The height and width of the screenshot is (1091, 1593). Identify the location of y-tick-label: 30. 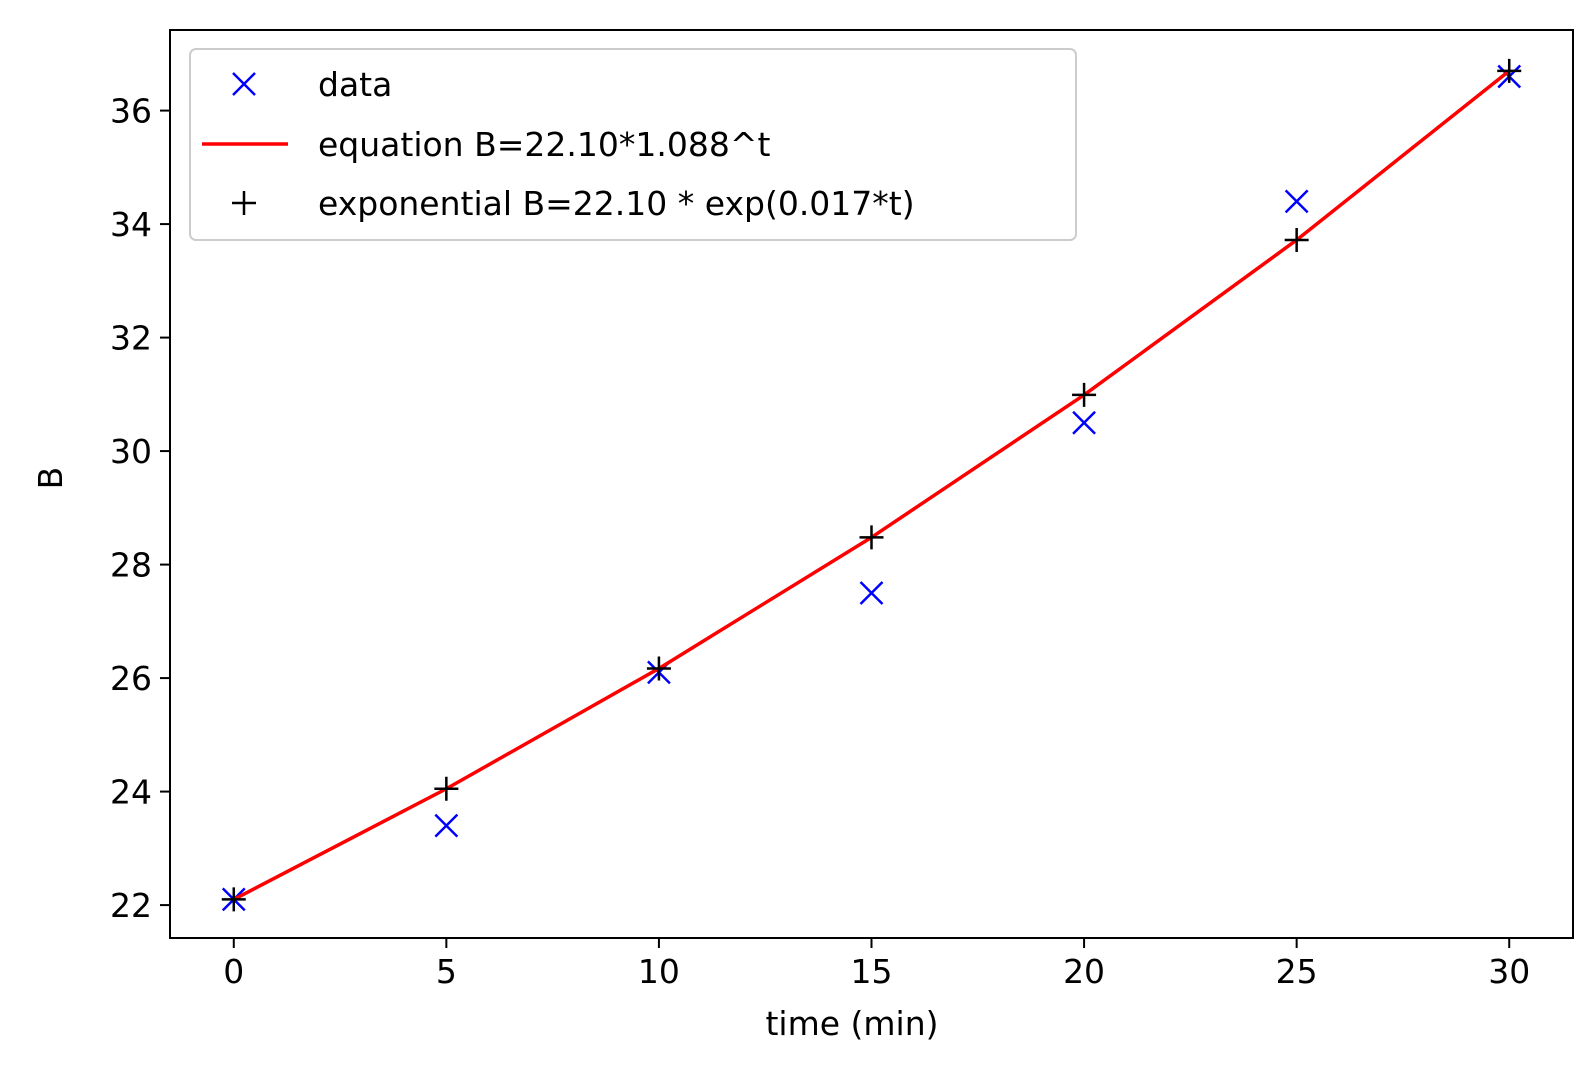
(131, 451).